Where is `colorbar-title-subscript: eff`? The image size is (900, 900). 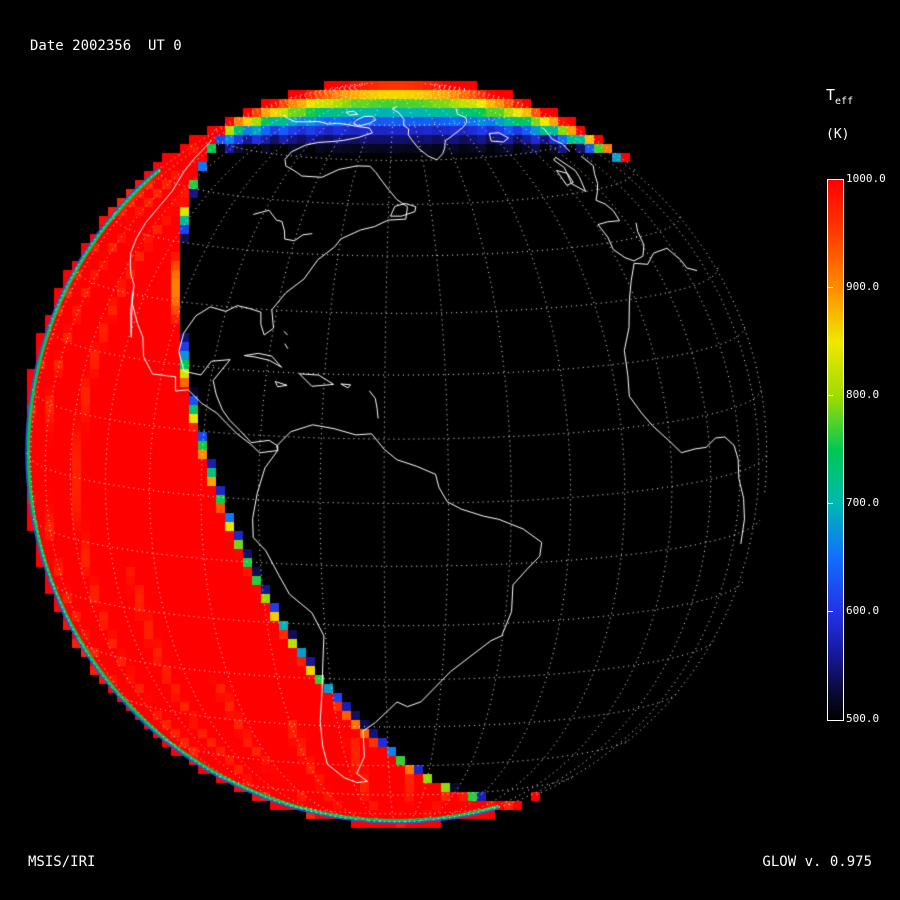 colorbar-title-subscript: eff is located at coordinates (844, 101).